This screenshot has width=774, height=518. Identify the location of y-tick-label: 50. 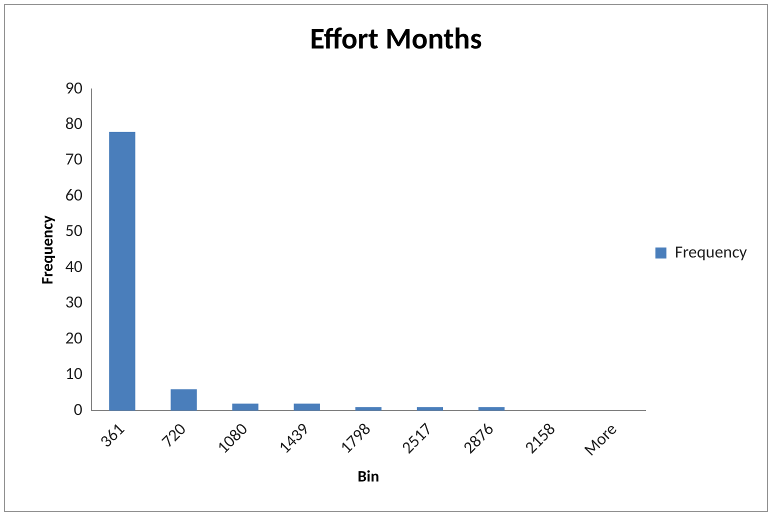
(74, 231).